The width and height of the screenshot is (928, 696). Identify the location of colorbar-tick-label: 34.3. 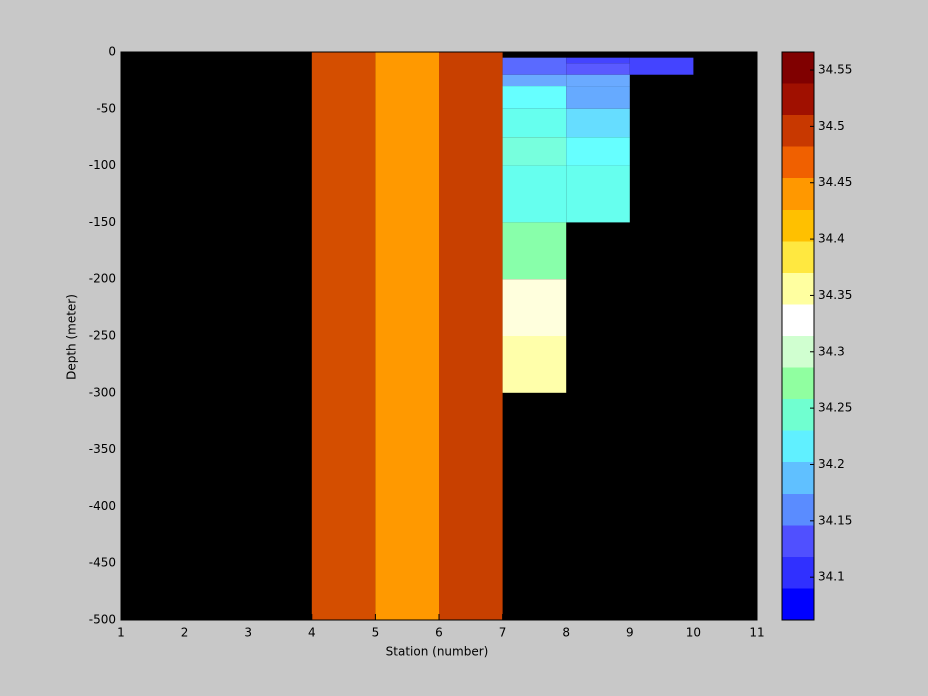
(831, 351).